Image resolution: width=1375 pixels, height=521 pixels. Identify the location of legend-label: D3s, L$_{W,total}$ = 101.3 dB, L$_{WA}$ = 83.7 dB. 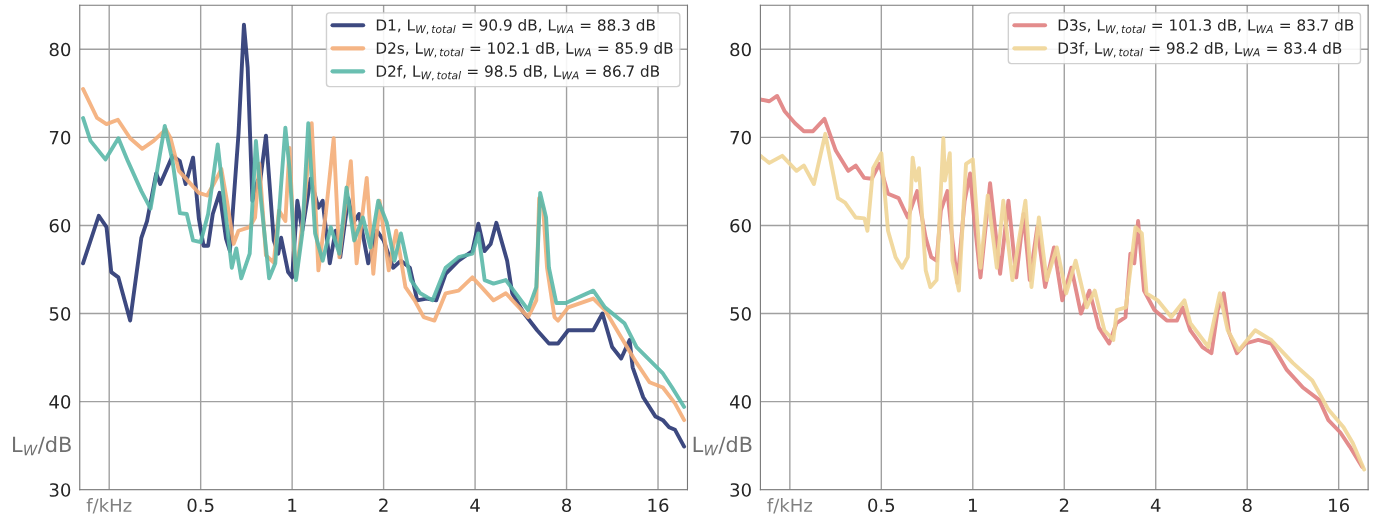
(1206, 26).